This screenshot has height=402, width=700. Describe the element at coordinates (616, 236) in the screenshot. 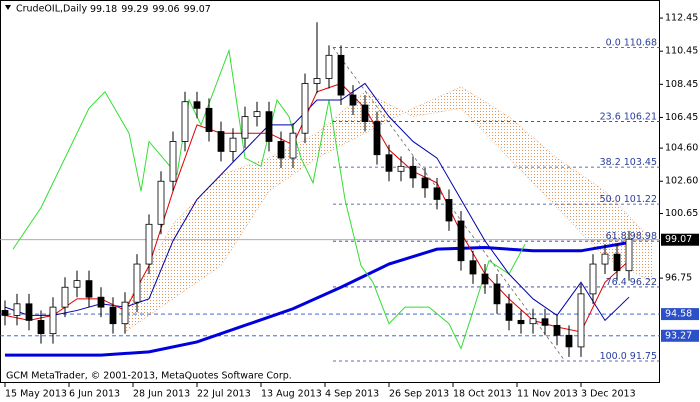

I see `fibo-label-part: 61.8` at that location.